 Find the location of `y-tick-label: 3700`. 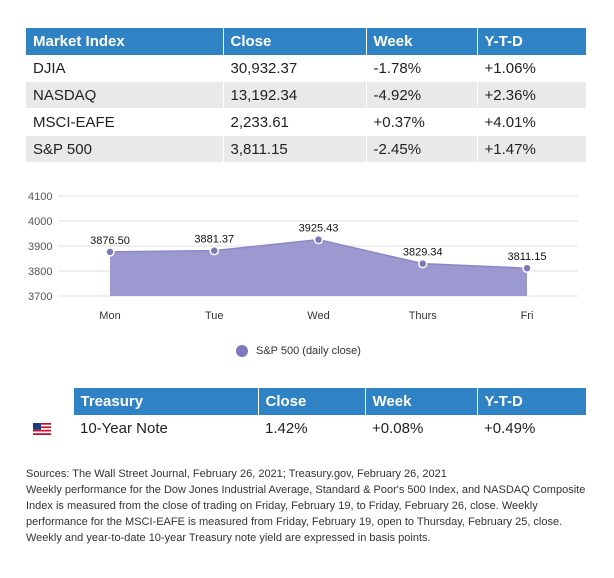

y-tick-label: 3700 is located at coordinates (40, 297).